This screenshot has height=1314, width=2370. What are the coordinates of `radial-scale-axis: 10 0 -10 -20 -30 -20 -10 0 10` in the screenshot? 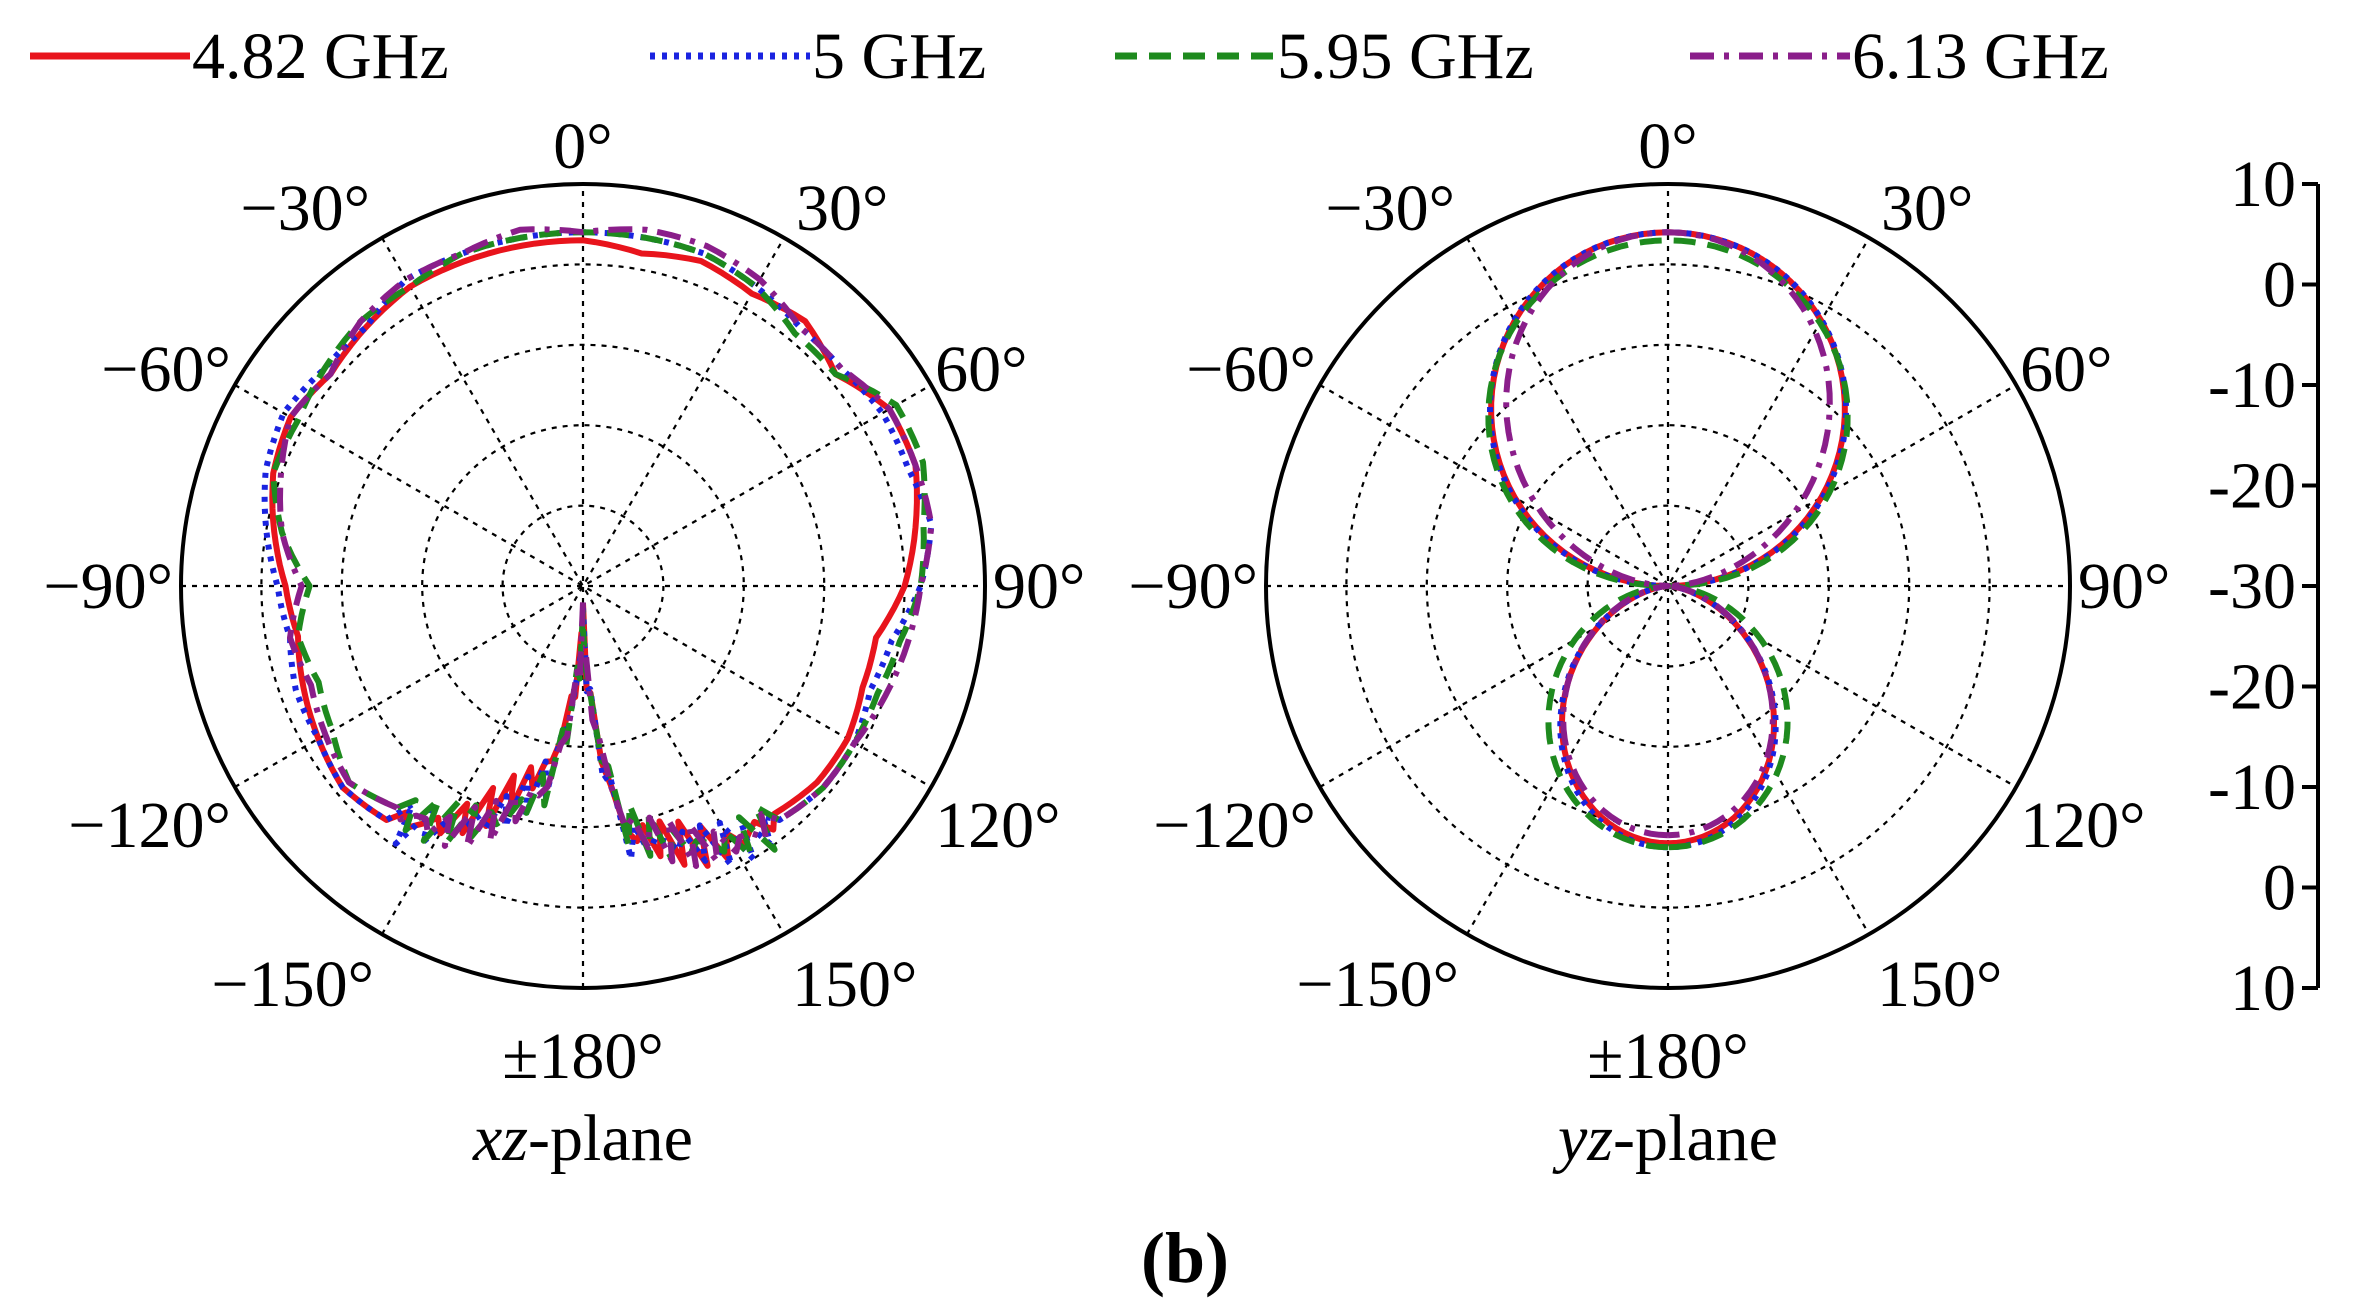 It's located at (2264, 586).